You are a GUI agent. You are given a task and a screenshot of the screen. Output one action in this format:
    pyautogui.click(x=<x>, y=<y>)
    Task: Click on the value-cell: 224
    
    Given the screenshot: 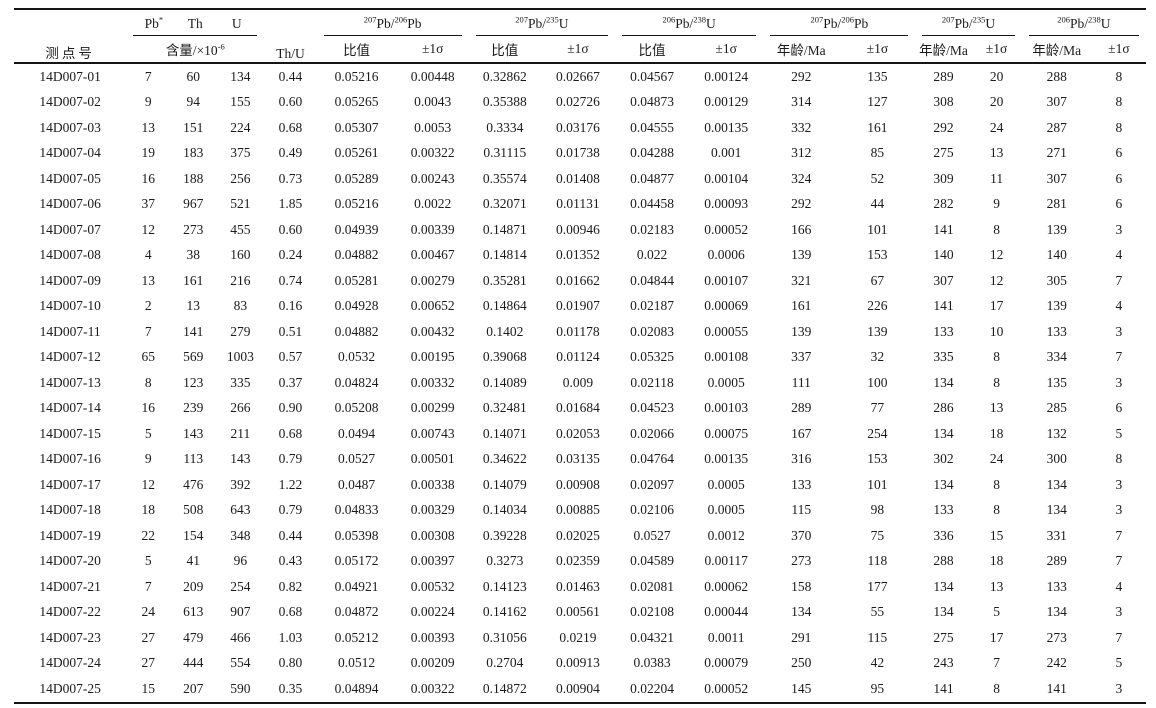 What is the action you would take?
    pyautogui.click(x=240, y=127)
    